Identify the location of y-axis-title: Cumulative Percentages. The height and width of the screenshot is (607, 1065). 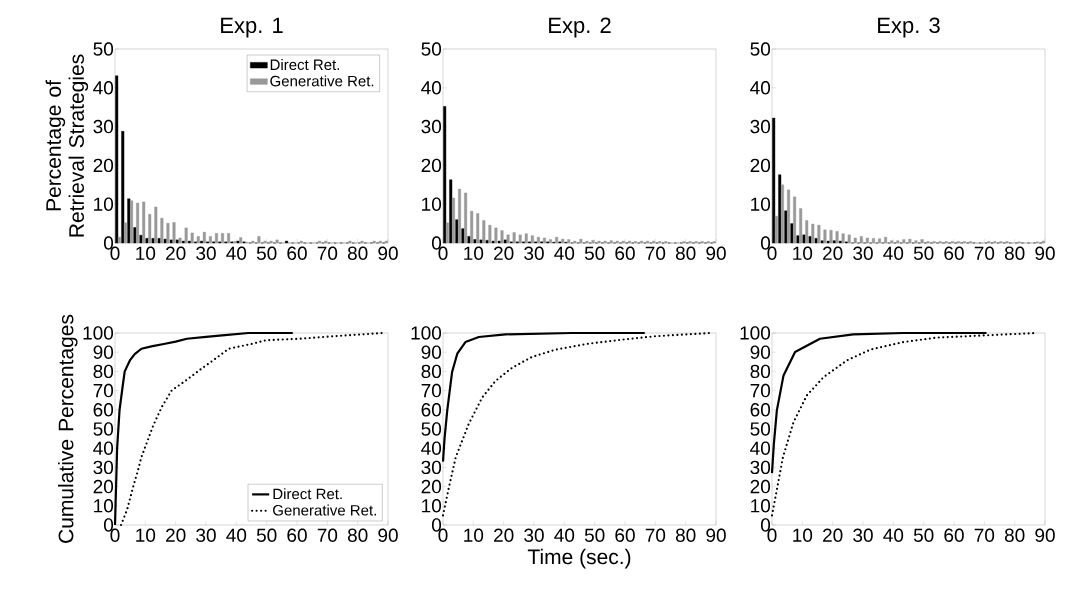
(68, 428).